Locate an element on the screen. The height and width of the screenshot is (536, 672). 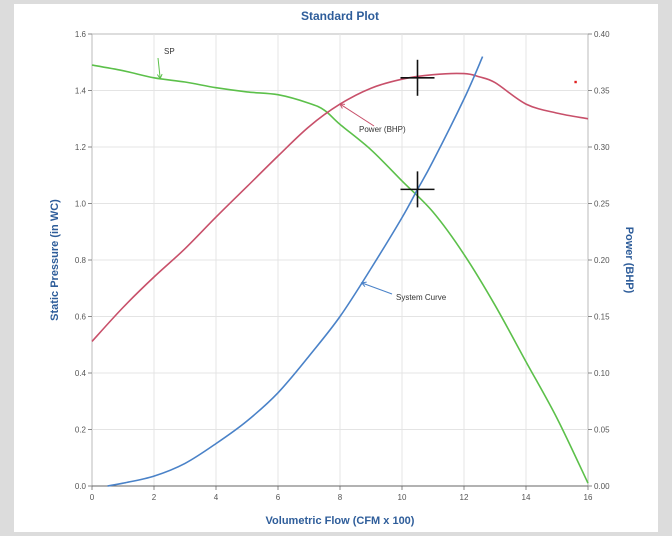
system-curve-annotation-leader is located at coordinates (377, 288).